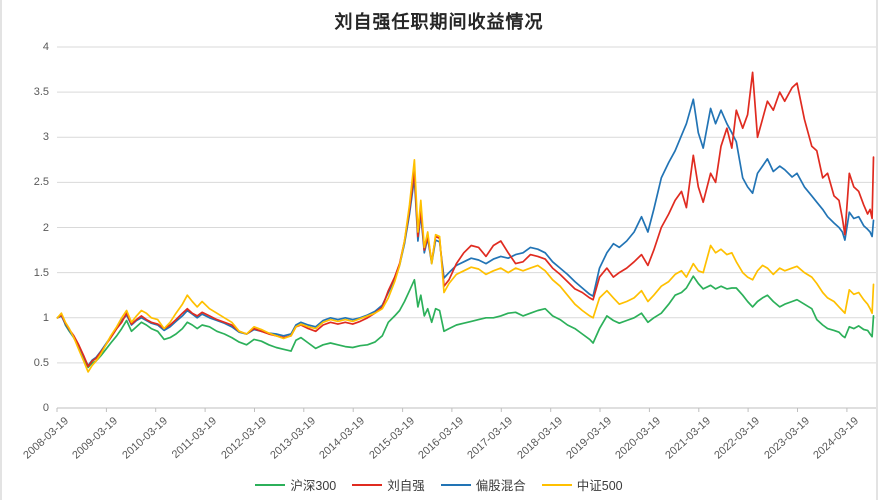 The width and height of the screenshot is (878, 500). Describe the element at coordinates (41, 272) in the screenshot. I see `y-axis-label: 1.5` at that location.